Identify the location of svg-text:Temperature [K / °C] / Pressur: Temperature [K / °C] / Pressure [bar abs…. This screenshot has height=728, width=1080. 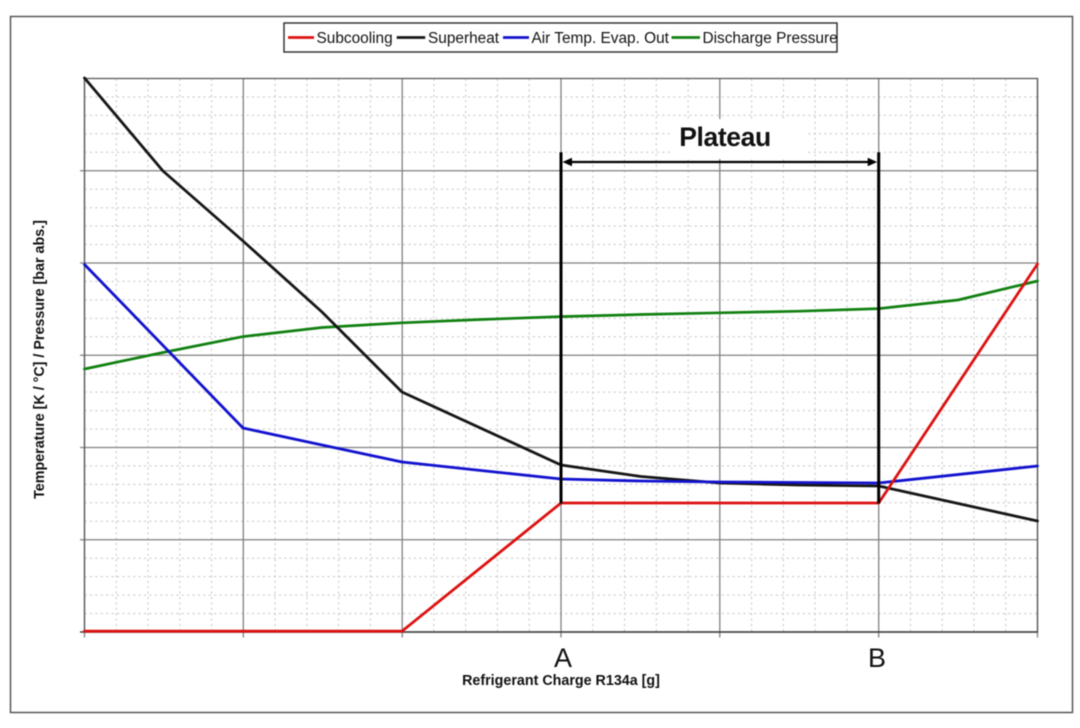
(40, 359).